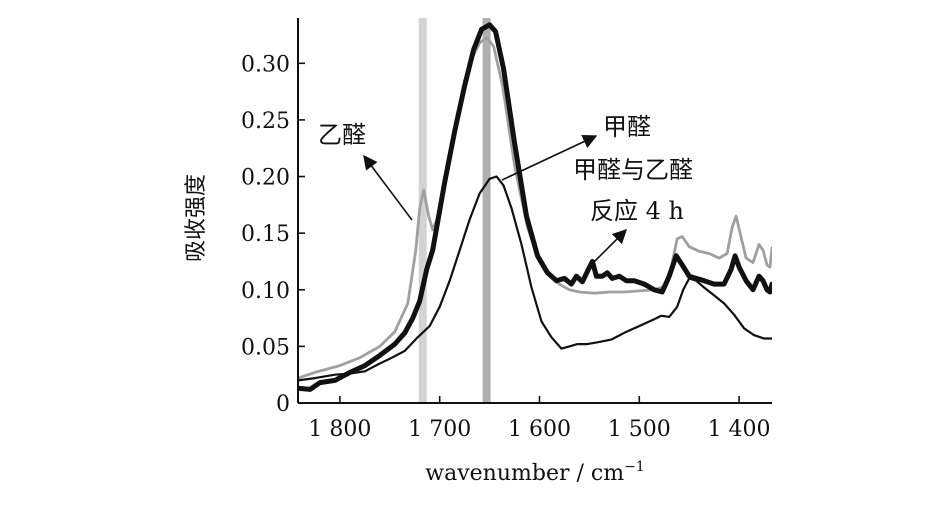 Image resolution: width=945 pixels, height=508 pixels. What do you see at coordinates (265, 64) in the screenshot?
I see `y-tick-label: 0.30` at bounding box center [265, 64].